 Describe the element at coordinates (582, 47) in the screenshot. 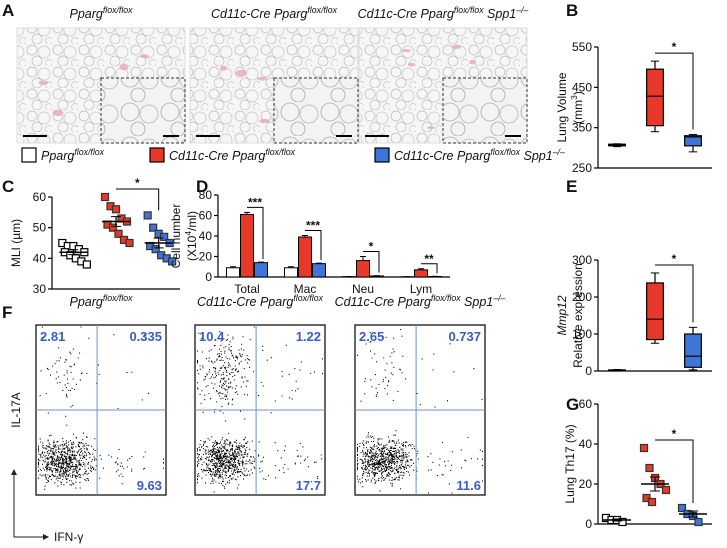

I see `y-tick-label: 550` at that location.